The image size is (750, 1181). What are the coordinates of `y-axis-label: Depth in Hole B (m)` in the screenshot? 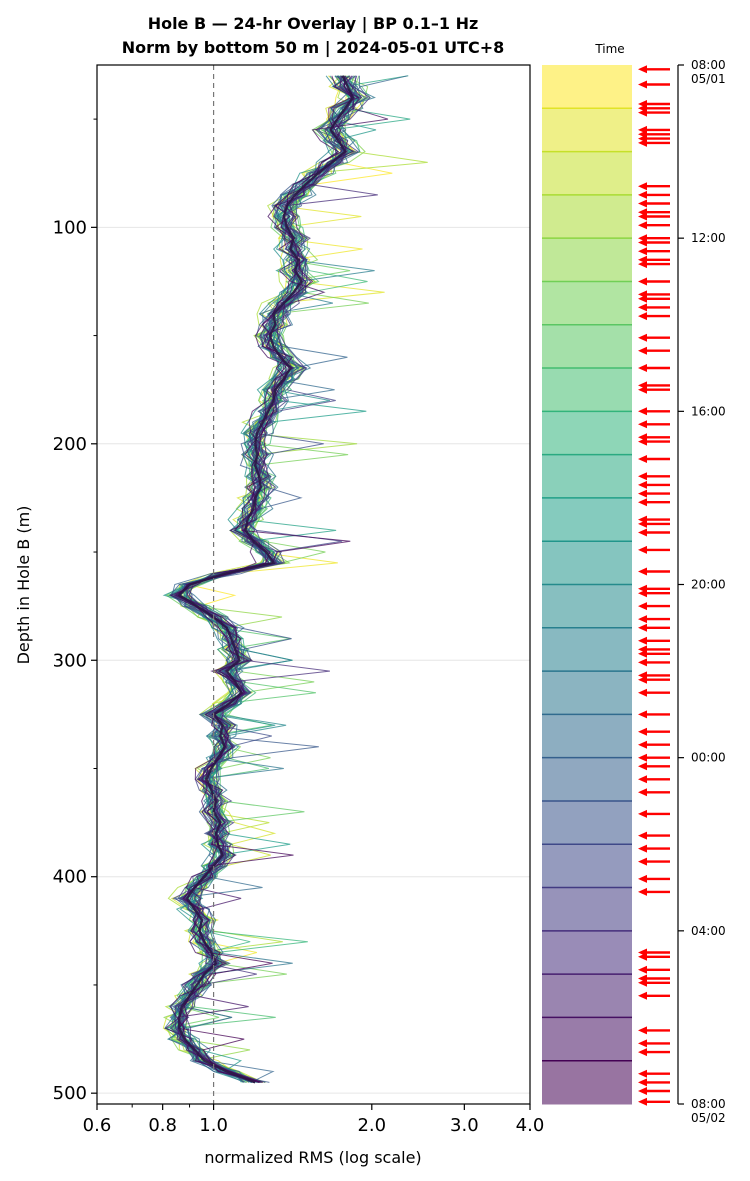 It's located at (23, 585).